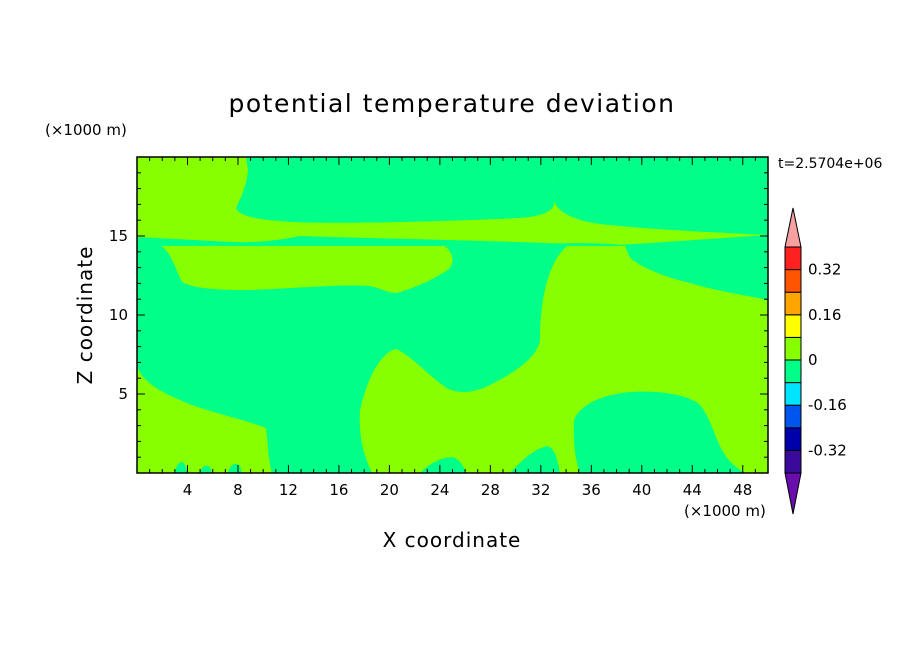 The width and height of the screenshot is (904, 654). Describe the element at coordinates (288, 490) in the screenshot. I see `x-tick-label: 12` at that location.